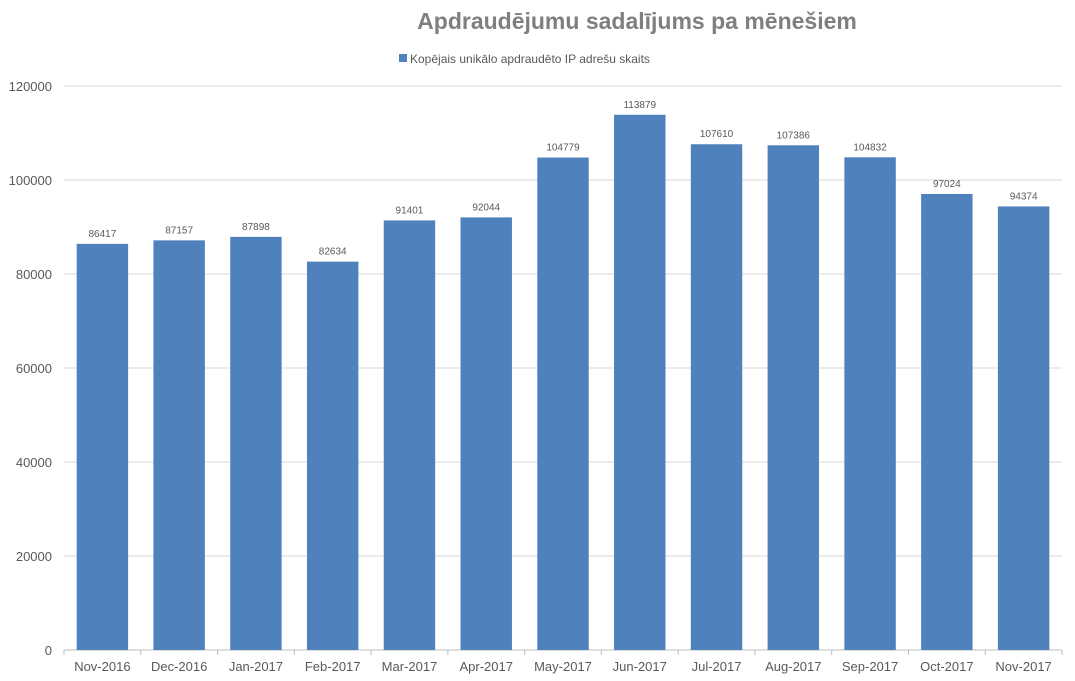 Image resolution: width=1075 pixels, height=681 pixels. I want to click on y-tick-label: 40000, so click(34, 462).